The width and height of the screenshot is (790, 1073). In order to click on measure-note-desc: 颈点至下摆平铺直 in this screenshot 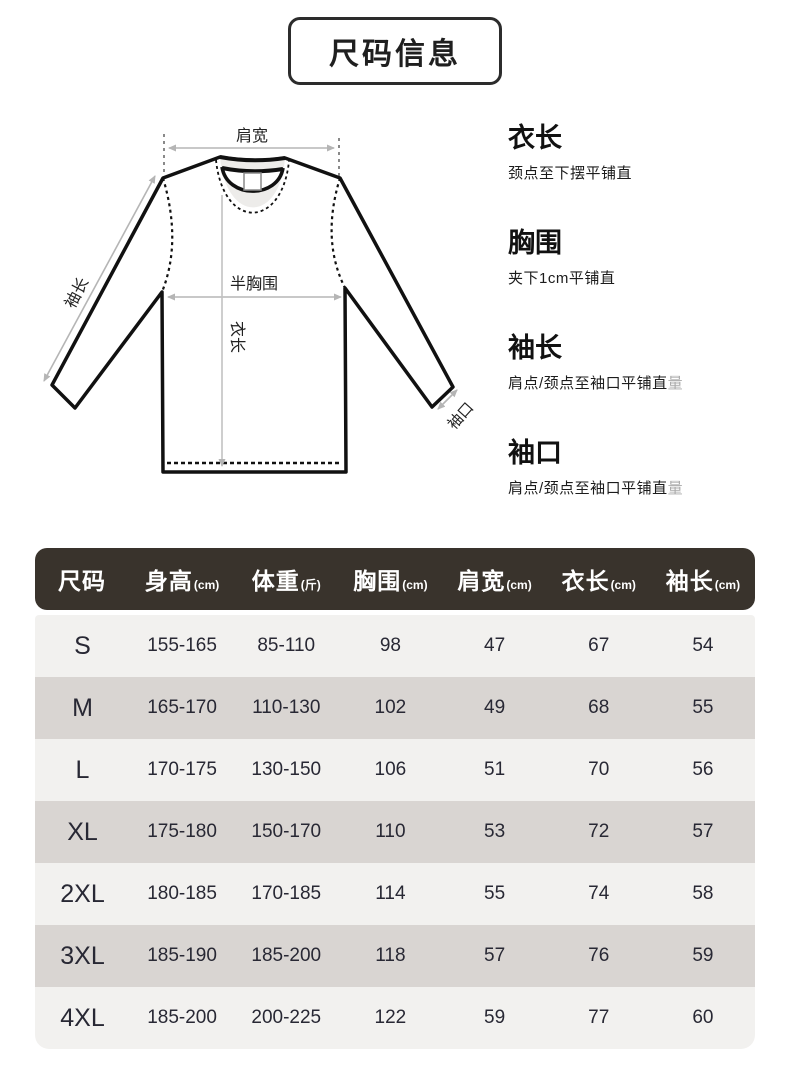, I will do `click(644, 172)`.